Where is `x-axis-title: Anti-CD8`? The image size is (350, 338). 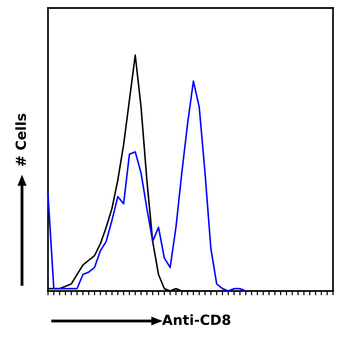
x-axis-title: Anti-CD8 is located at coordinates (196, 320).